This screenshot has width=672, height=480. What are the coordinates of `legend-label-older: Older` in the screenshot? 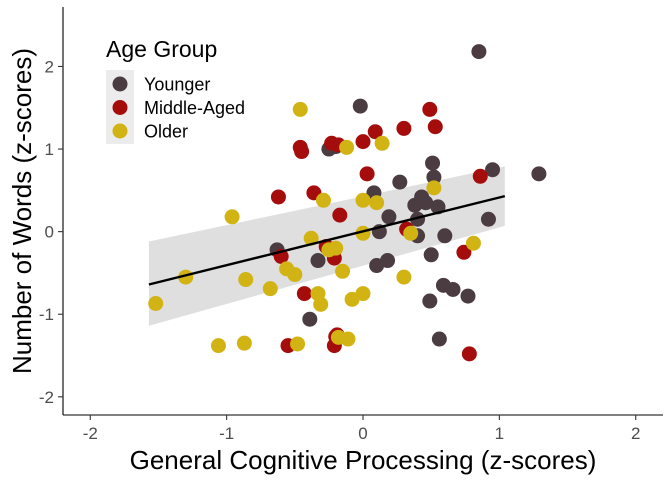 It's located at (166, 132).